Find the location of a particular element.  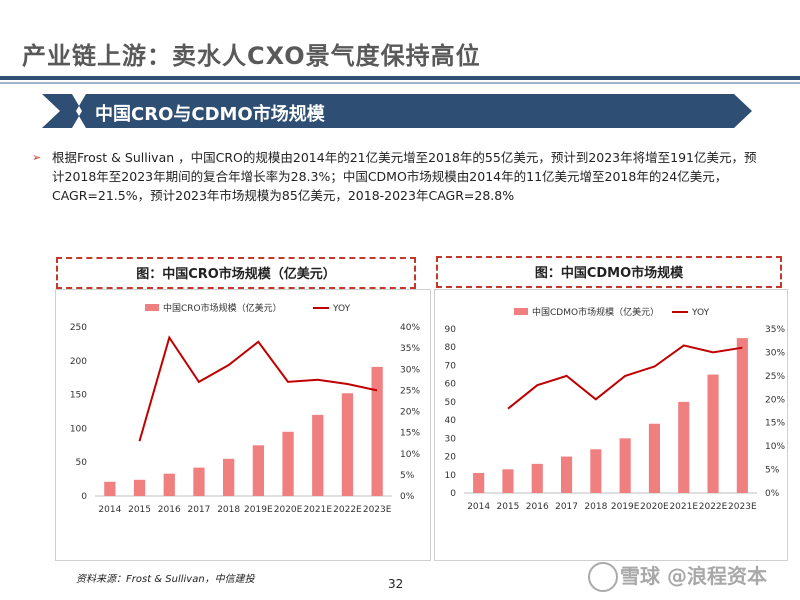

cro-legend-bar-label: 中国CRO市场规模（亿美元） is located at coordinates (222, 308).